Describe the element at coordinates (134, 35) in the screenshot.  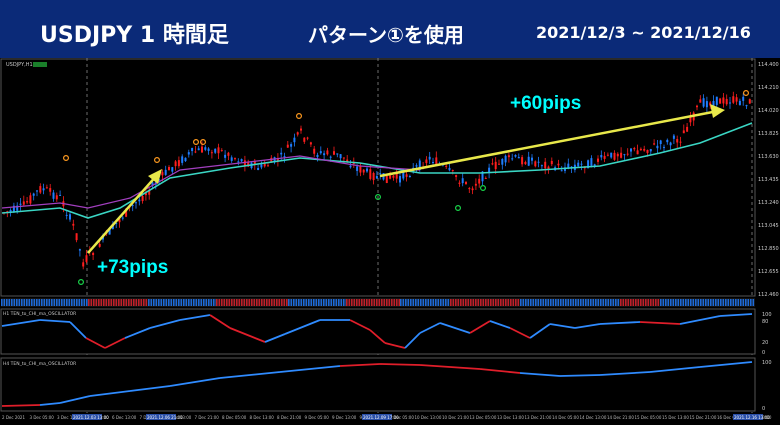
I see `banner-title: USDJPY 1 時間足` at that location.